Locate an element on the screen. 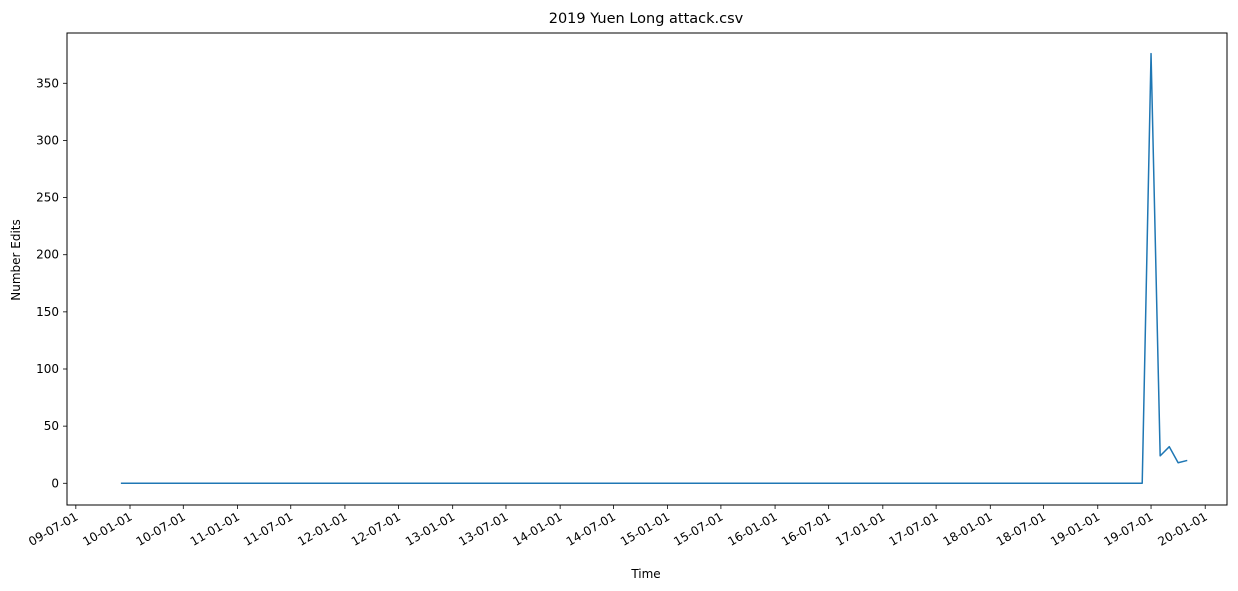 Image resolution: width=1238 pixels, height=591 pixels. x-tick-label: 15-01-01 is located at coordinates (645, 528).